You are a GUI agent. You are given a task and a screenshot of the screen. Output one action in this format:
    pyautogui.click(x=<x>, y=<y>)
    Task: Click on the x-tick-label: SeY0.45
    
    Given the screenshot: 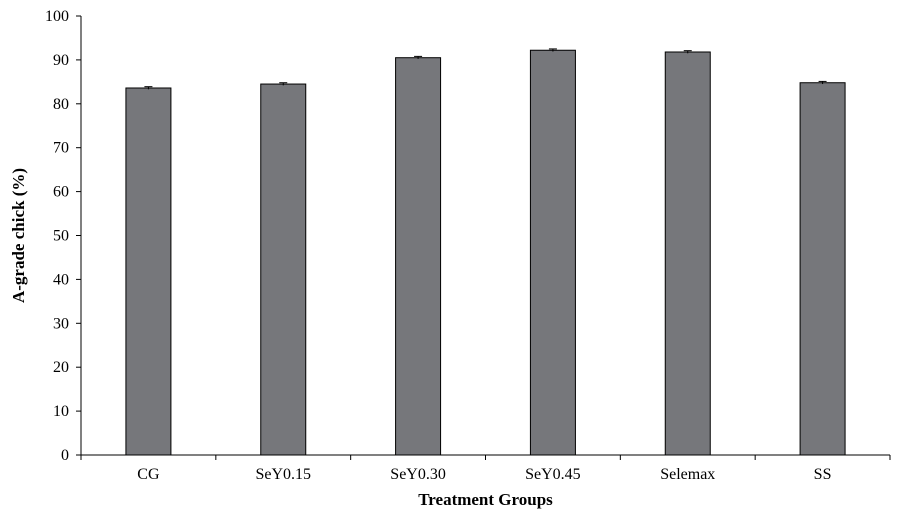 What is the action you would take?
    pyautogui.click(x=553, y=474)
    